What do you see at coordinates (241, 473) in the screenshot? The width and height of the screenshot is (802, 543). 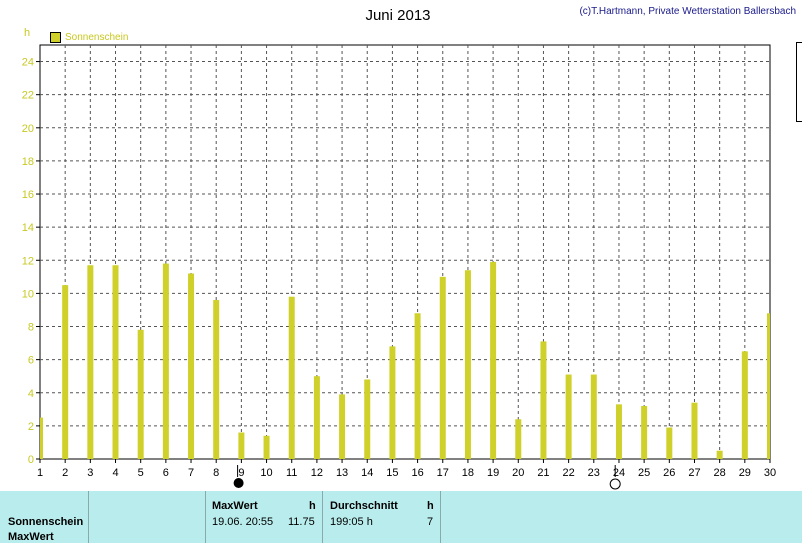 I see `x-tick-label: 9` at bounding box center [241, 473].